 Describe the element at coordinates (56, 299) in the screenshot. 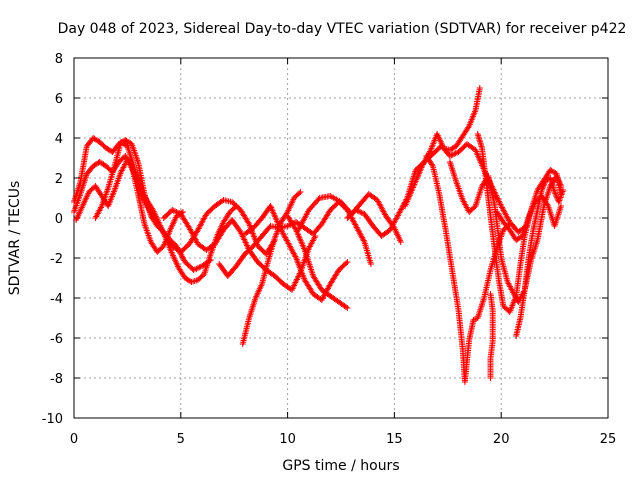

I see `y-tick-label: -4` at that location.